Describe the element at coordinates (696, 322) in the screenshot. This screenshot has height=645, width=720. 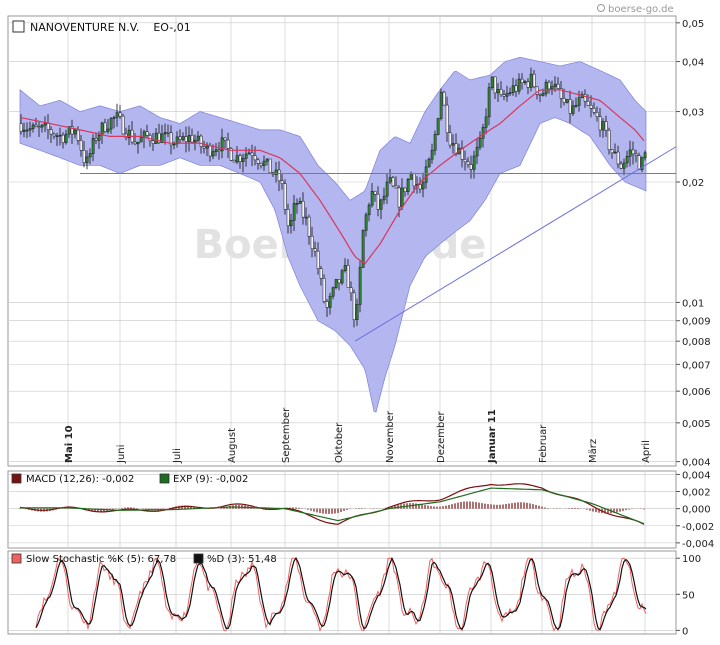
I see `y-tick-label: 0,009` at that location.